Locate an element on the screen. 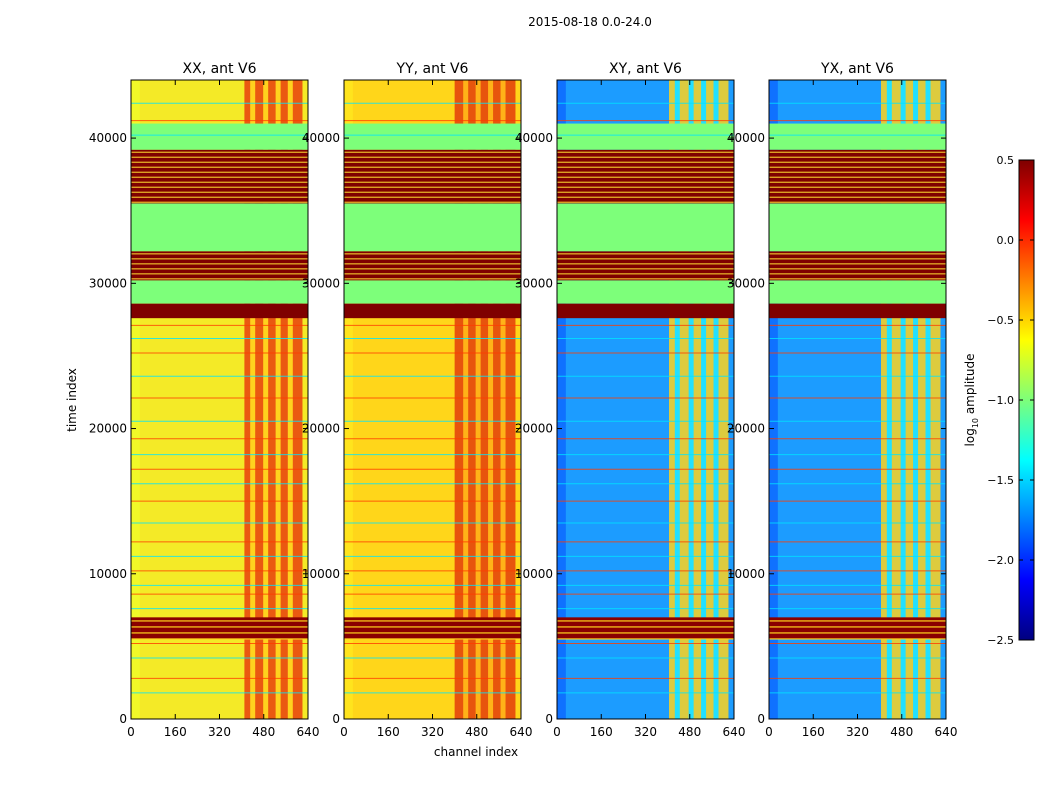 This screenshot has width=1050, height=800. panel-title: XX, ant V6 is located at coordinates (220, 69).